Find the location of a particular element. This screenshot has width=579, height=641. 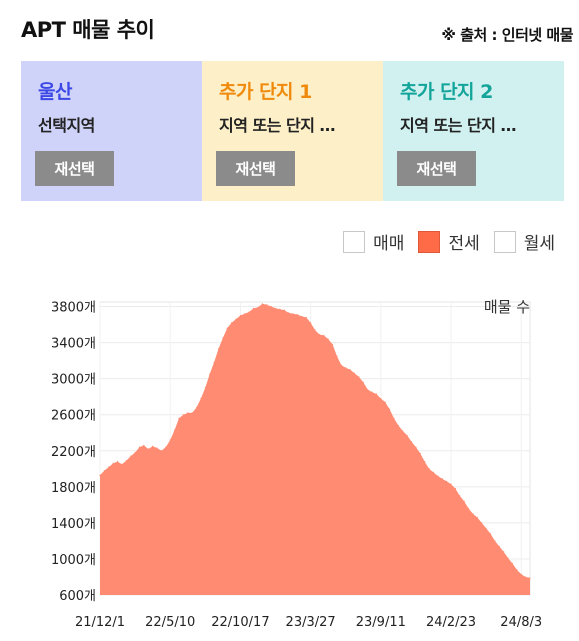

x-tick-label: 22/10/17 is located at coordinates (240, 622).